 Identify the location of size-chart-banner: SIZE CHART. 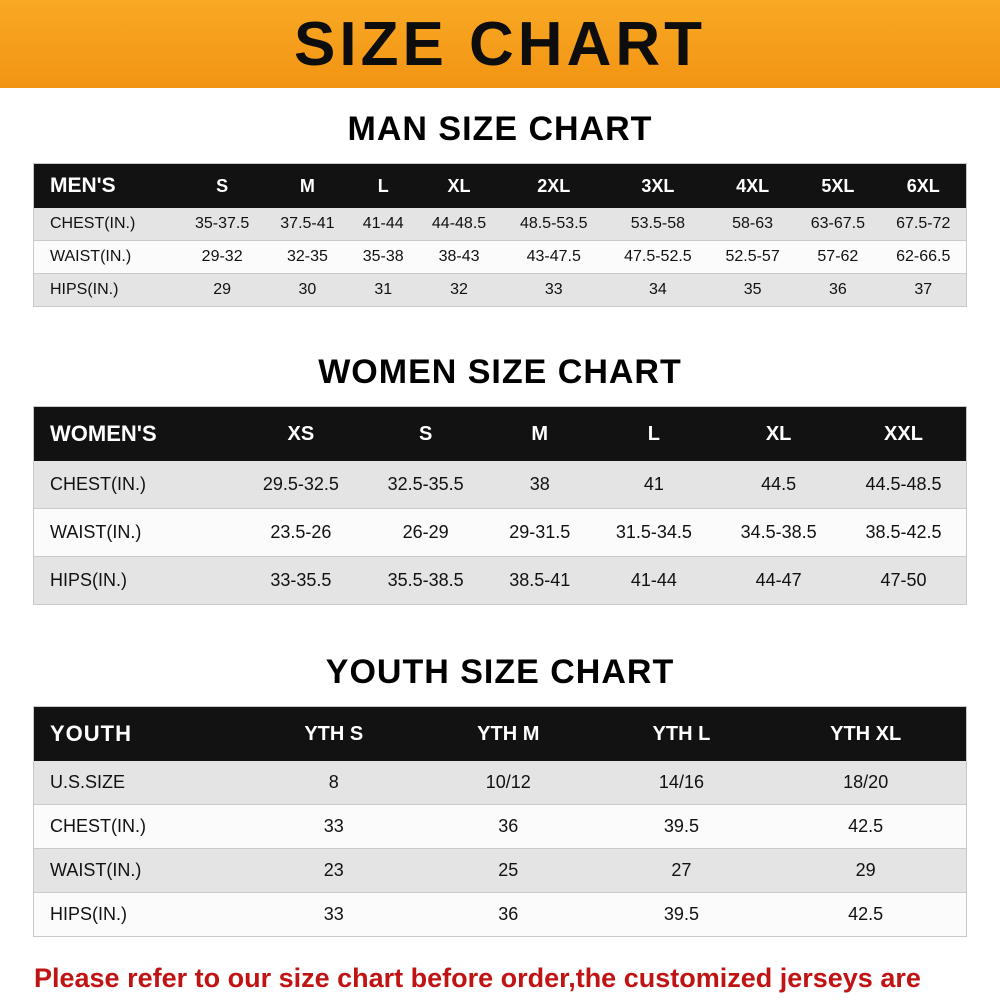
(500, 44).